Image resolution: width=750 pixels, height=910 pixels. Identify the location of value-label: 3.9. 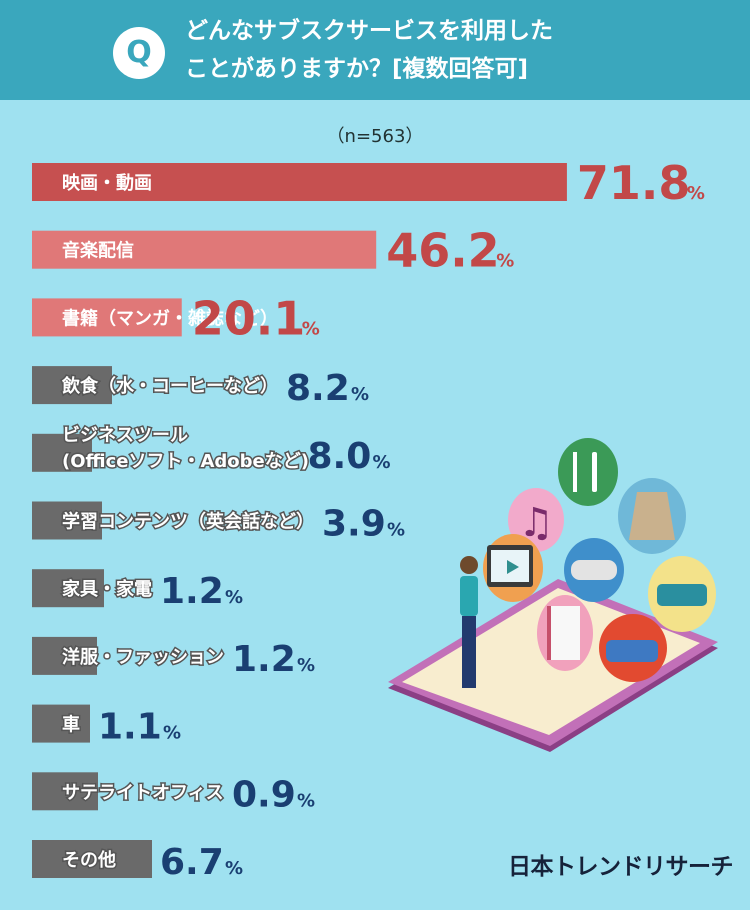
(354, 524).